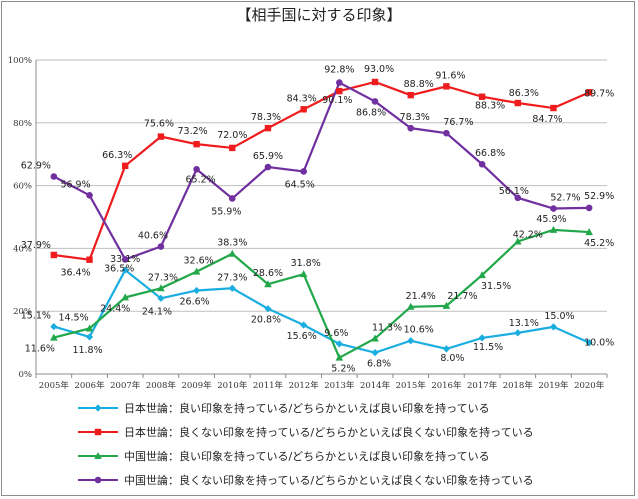  Describe the element at coordinates (379, 69) in the screenshot. I see `data-label: 93.0%` at that location.